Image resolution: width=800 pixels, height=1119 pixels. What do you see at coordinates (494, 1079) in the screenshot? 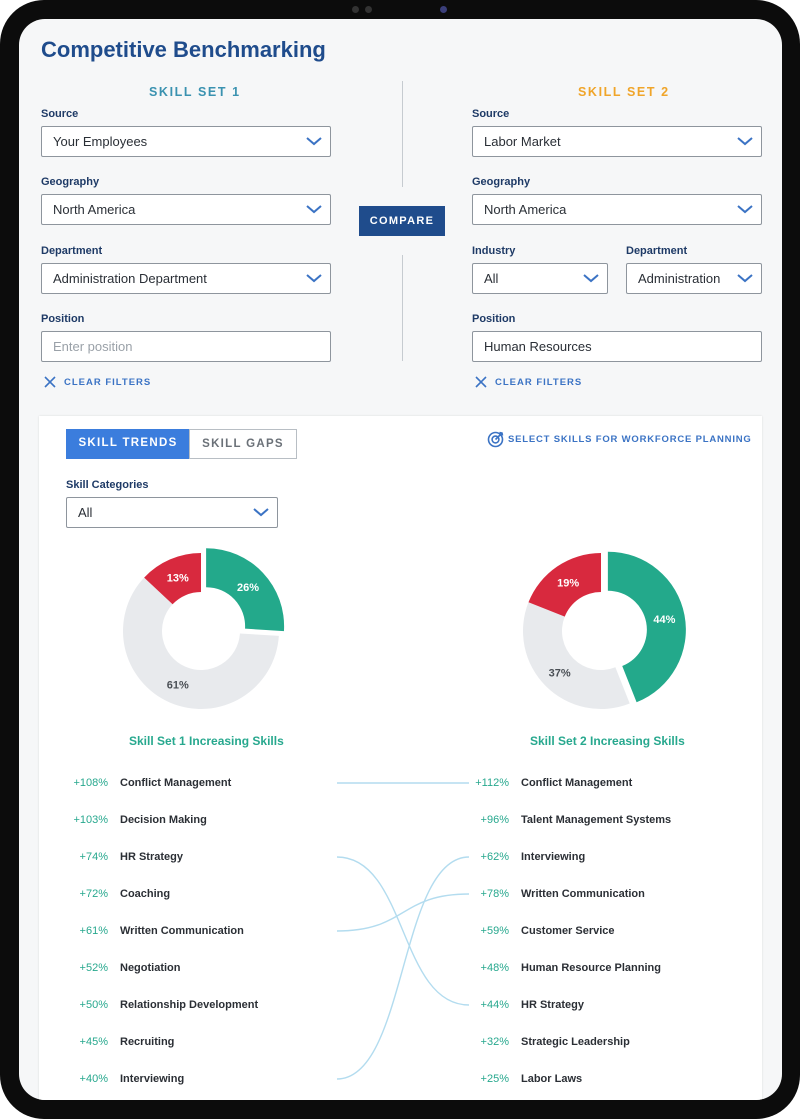
I see `skill-change-percent: +25%` at bounding box center [494, 1079].